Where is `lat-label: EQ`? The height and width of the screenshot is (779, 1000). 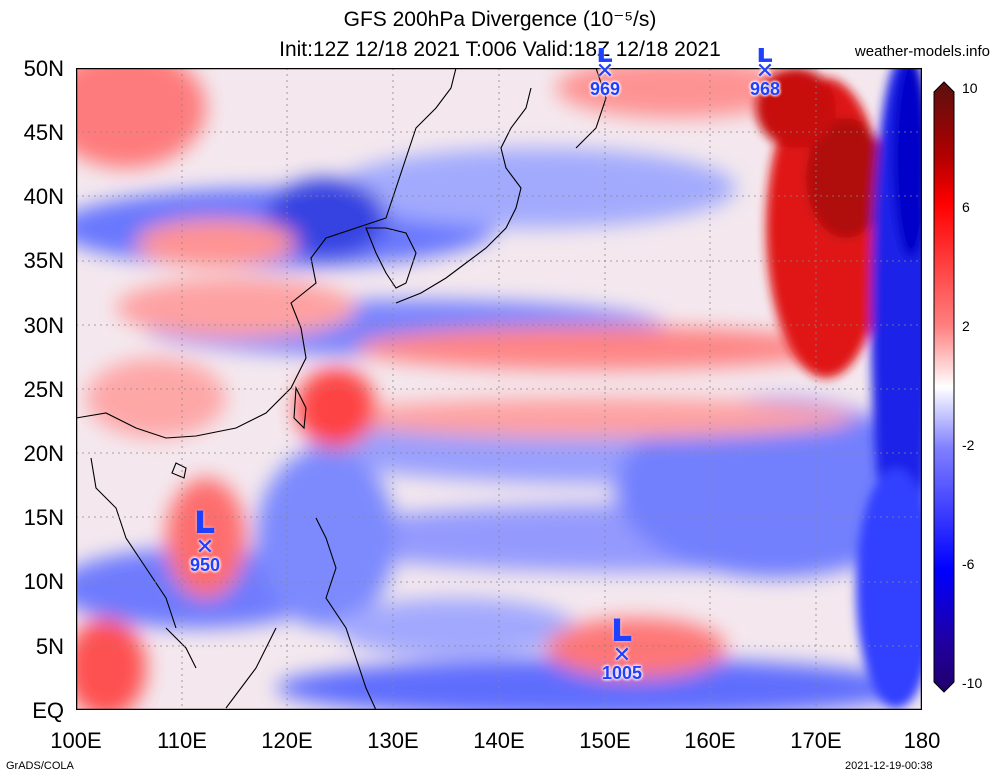 lat-label: EQ is located at coordinates (48, 710).